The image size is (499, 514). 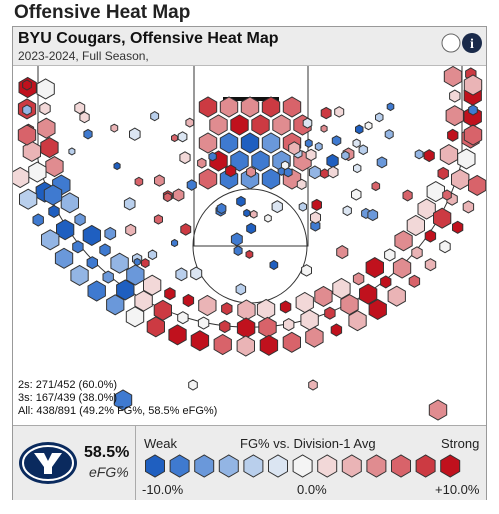 I want to click on scale-label: -10.0%, so click(x=163, y=489).